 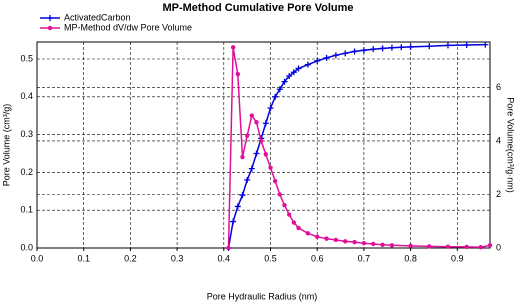 What do you see at coordinates (26, 134) in the screenshot?
I see `y-tick-label: 0.3` at bounding box center [26, 134].